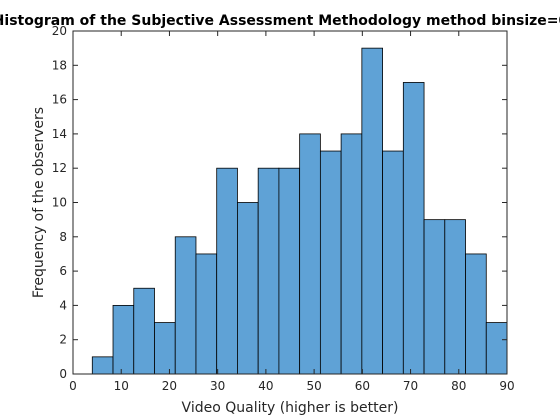 The width and height of the screenshot is (560, 420). What do you see at coordinates (39, 202) in the screenshot?
I see `y-axis-label: Frequency of the observers` at bounding box center [39, 202].